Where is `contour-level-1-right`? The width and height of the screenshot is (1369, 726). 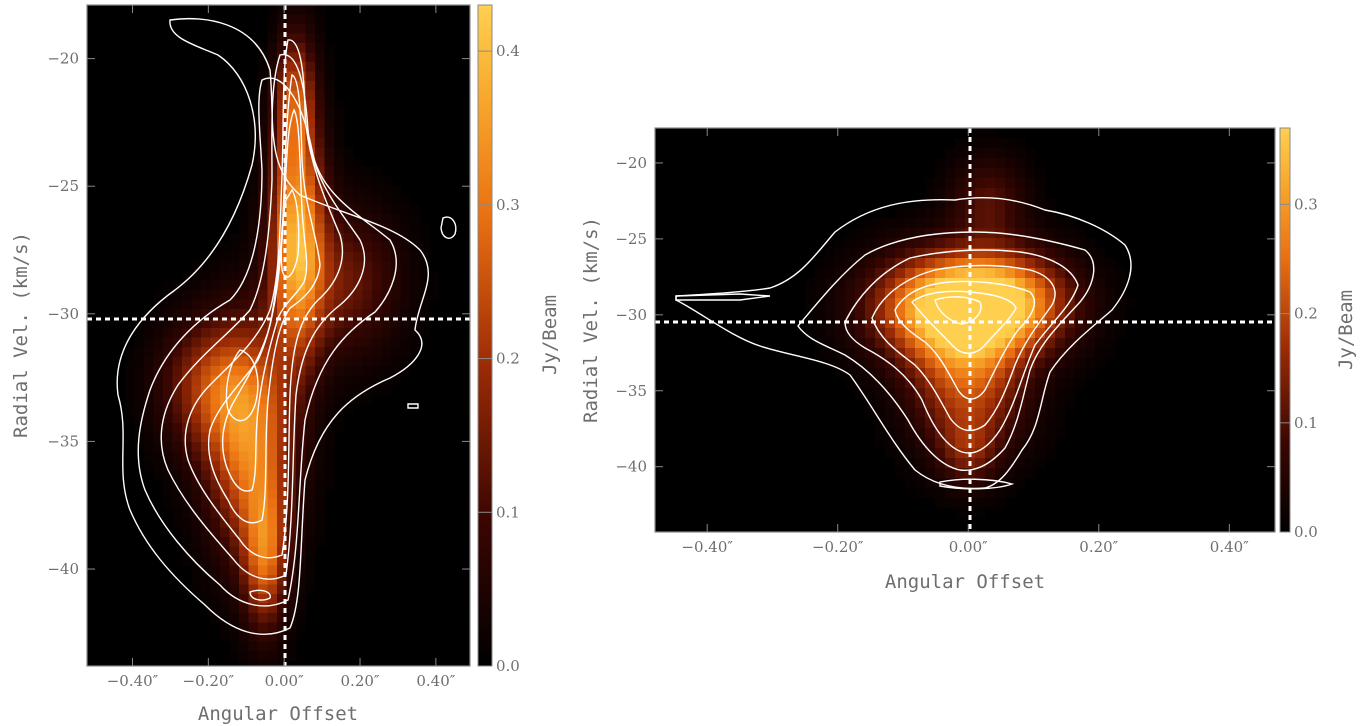 contour-level-1-right is located at coordinates (903, 343).